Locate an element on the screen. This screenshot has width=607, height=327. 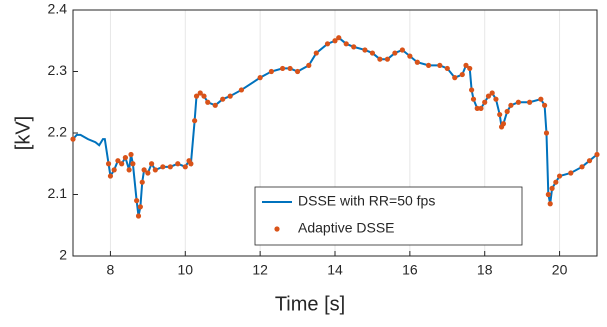
x-tick-label: 18 is located at coordinates (485, 270).